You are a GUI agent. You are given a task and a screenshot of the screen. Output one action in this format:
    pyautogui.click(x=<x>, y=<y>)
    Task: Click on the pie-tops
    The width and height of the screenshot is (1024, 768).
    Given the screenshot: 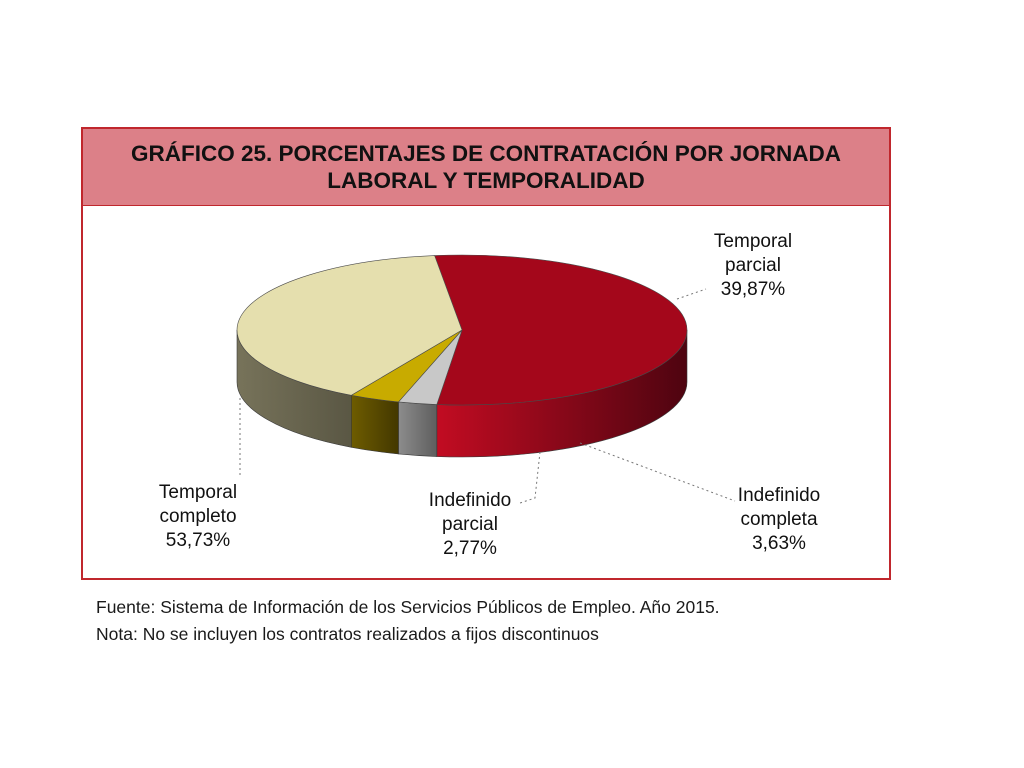 What is the action you would take?
    pyautogui.click(x=462, y=330)
    